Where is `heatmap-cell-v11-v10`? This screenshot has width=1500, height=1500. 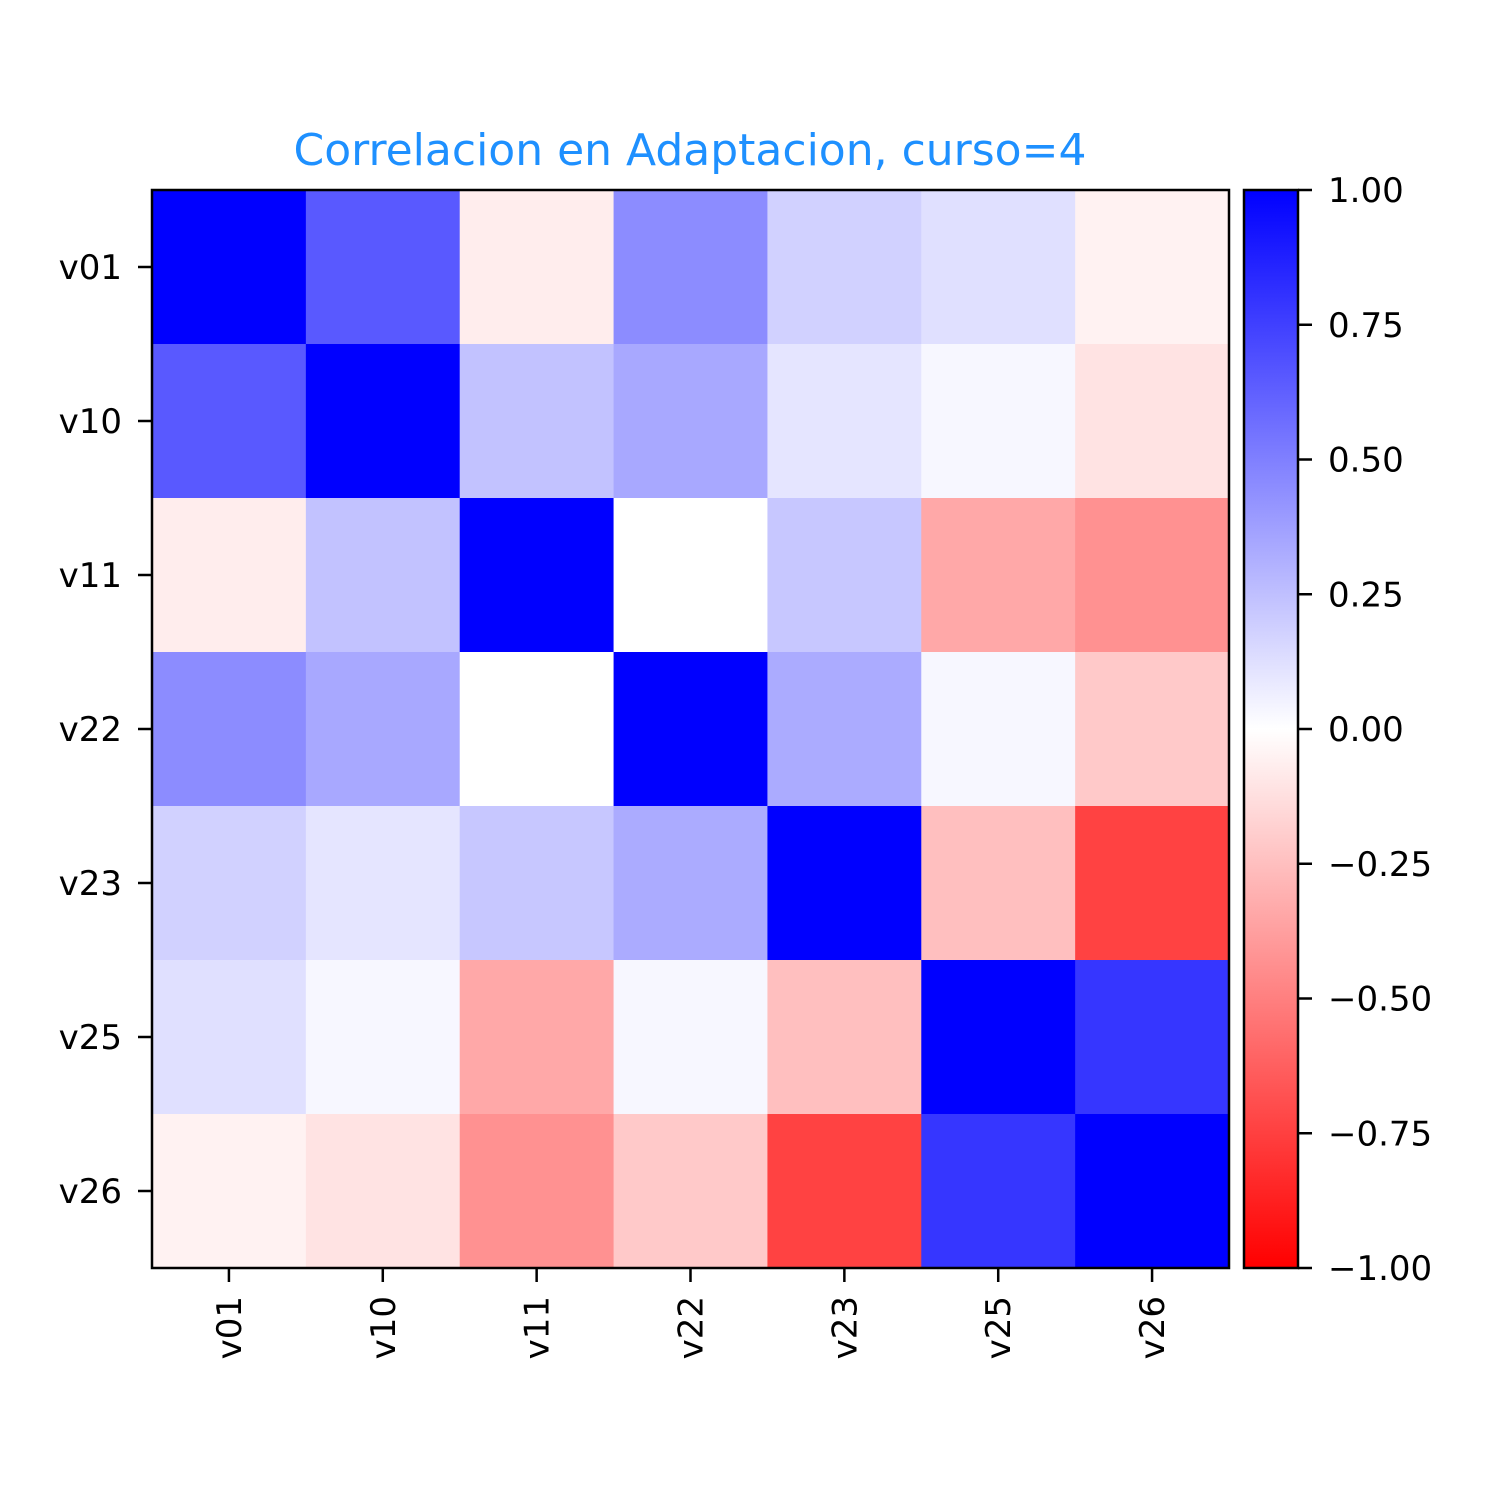 heatmap-cell-v11-v10 is located at coordinates (383, 575).